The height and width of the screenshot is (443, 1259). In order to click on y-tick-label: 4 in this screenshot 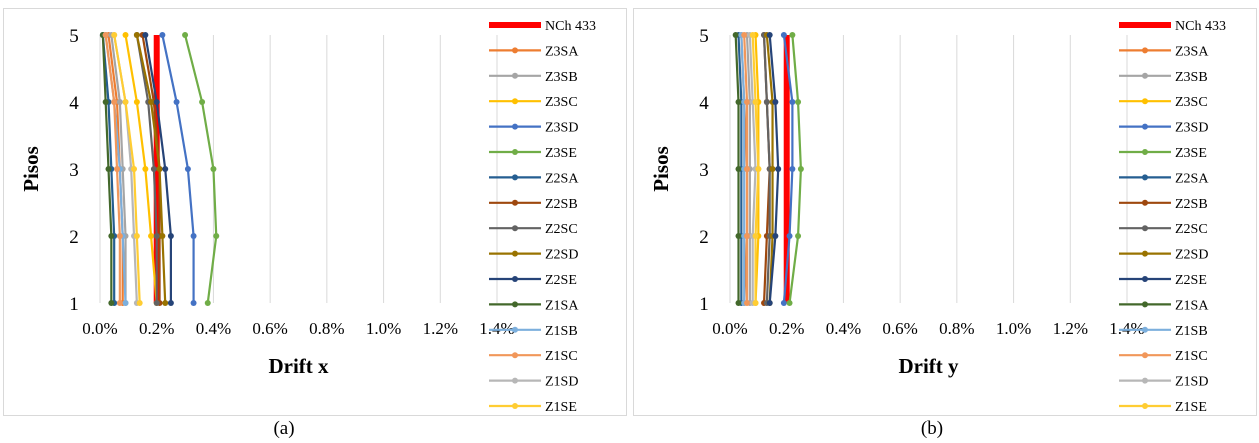, I will do `click(704, 103)`.